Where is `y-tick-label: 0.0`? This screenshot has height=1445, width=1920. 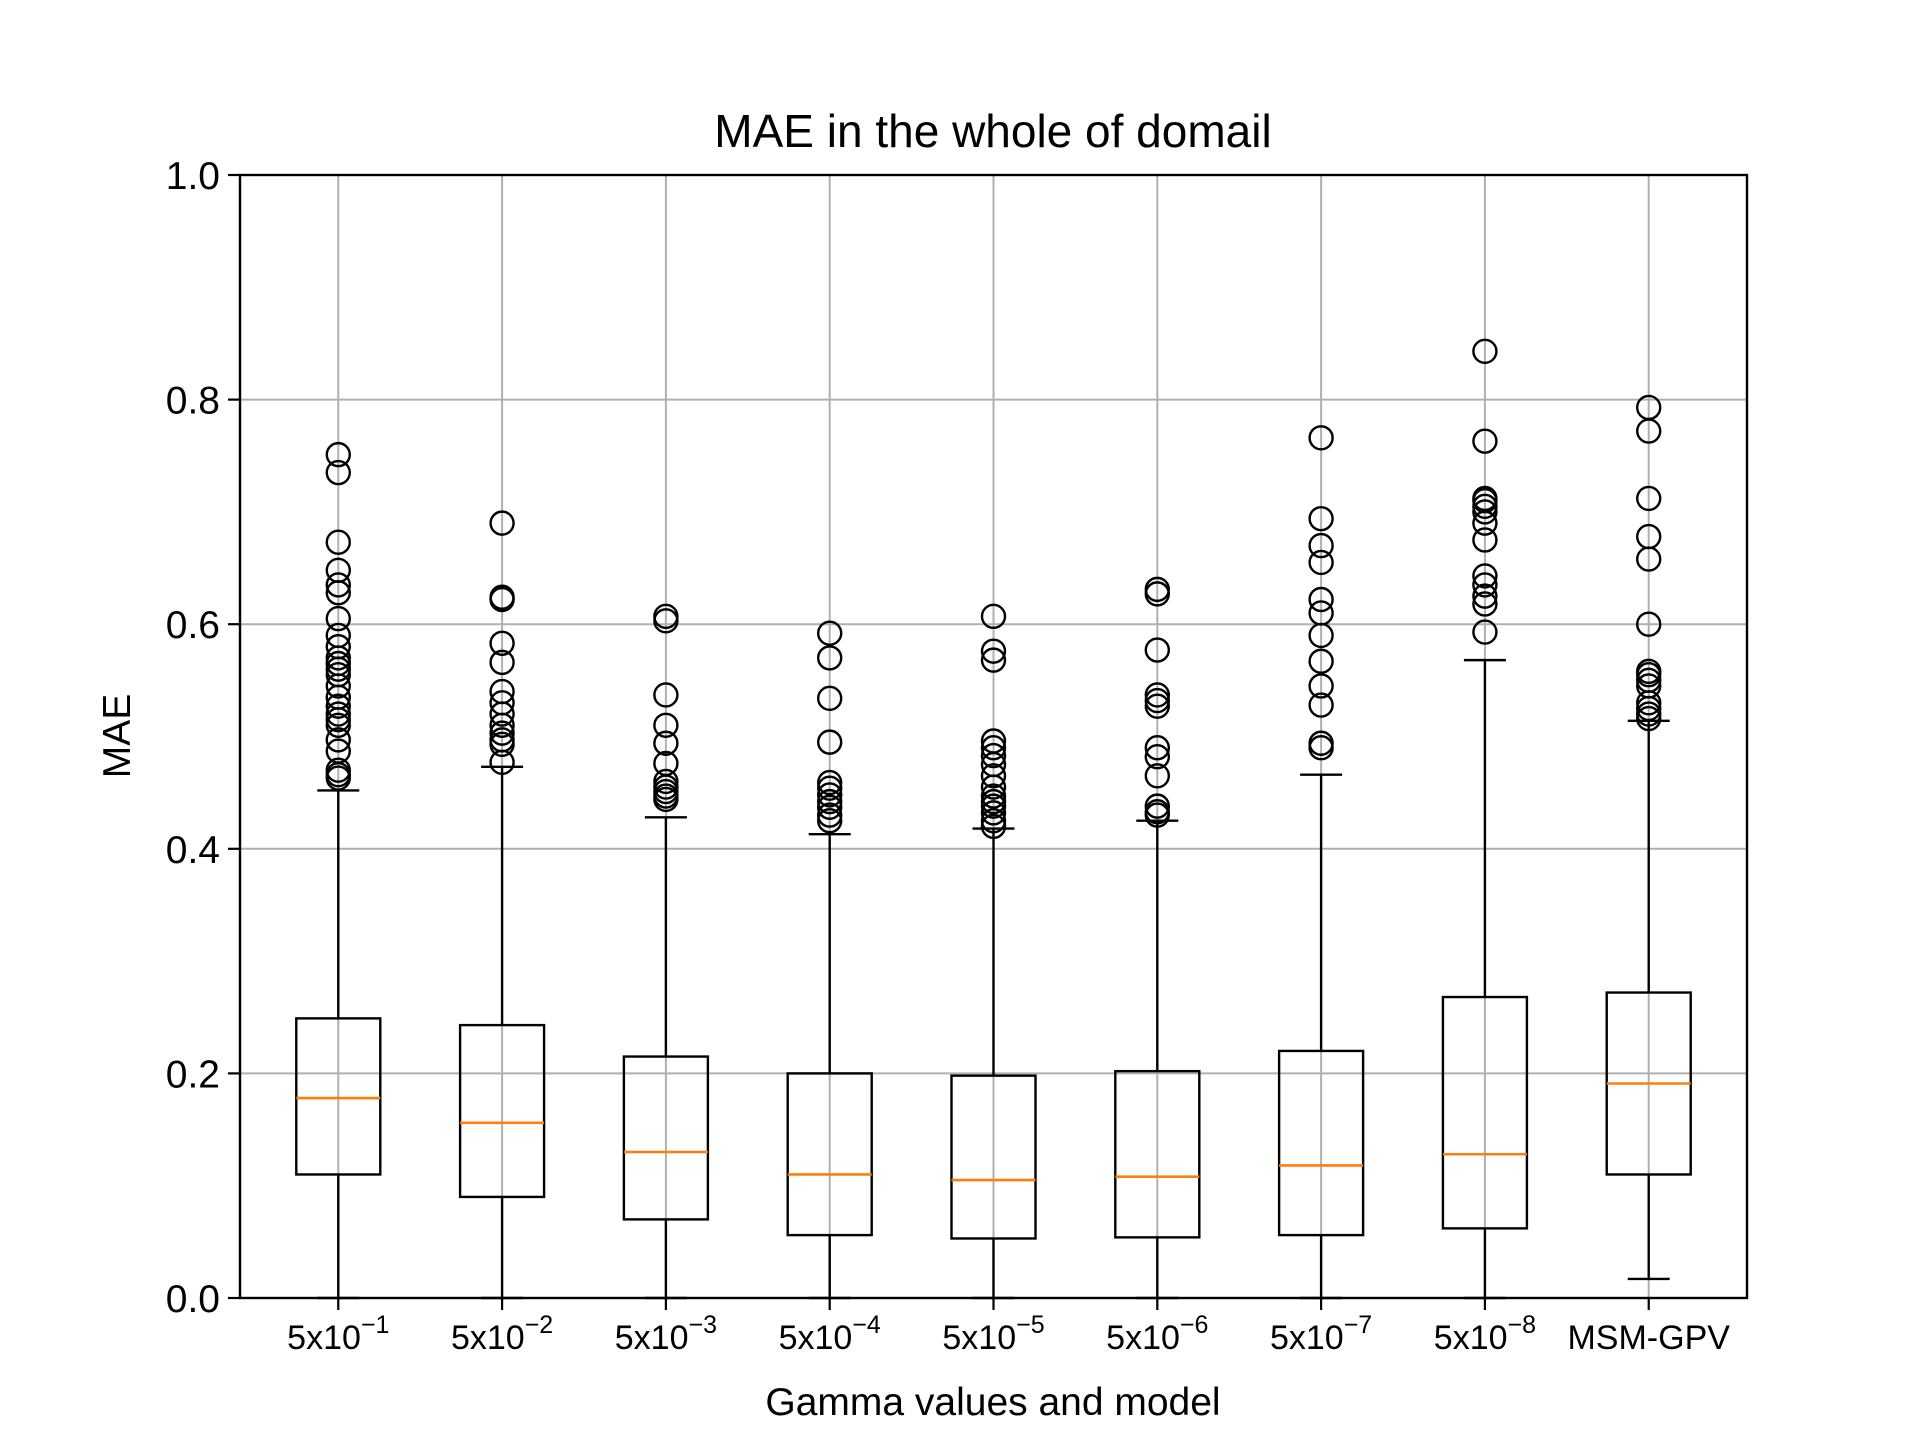 y-tick-label: 0.0 is located at coordinates (193, 1299).